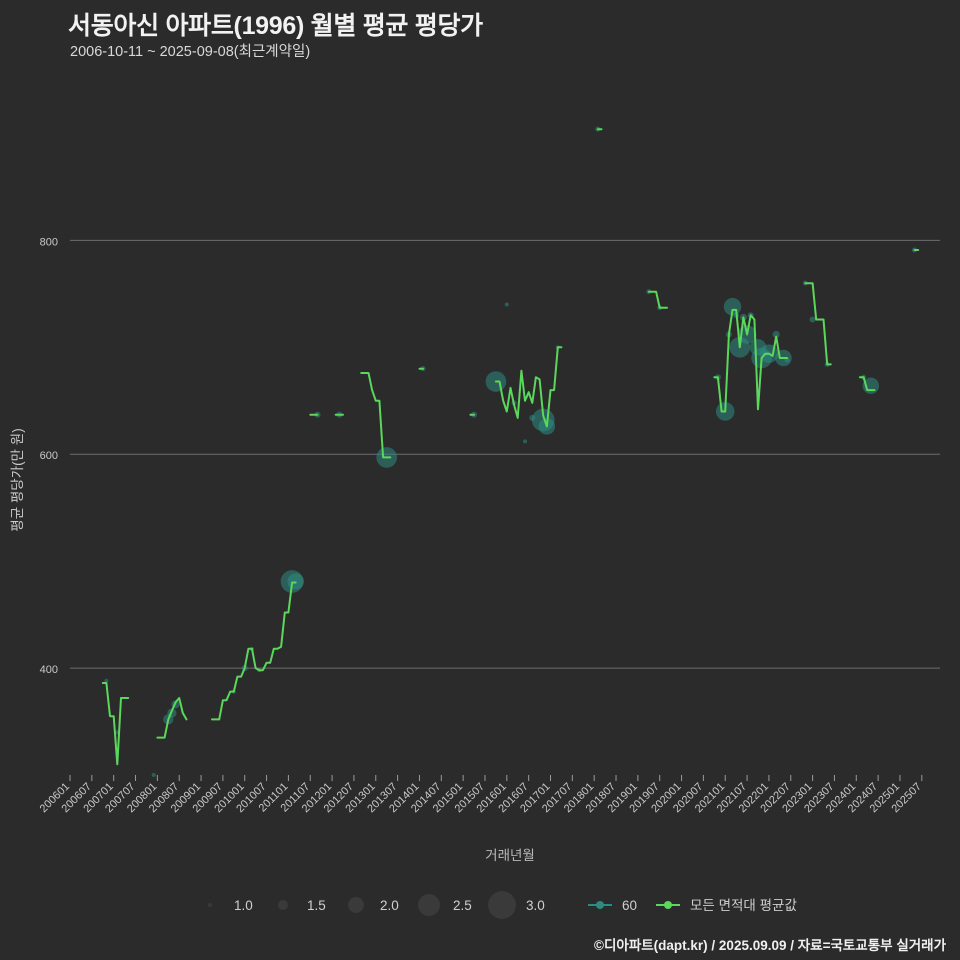 This screenshot has width=960, height=960. I want to click on y-tick-label: 600, so click(49, 456).